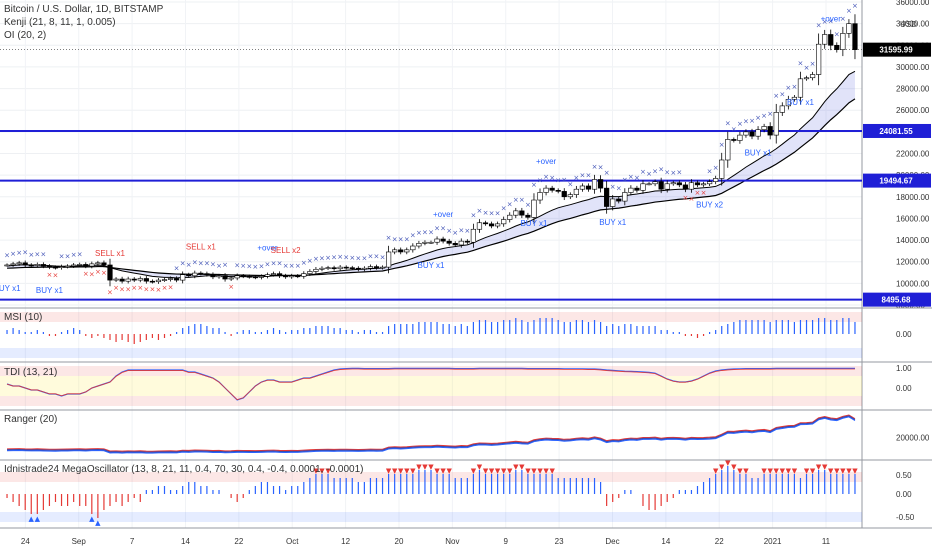 This screenshot has width=932, height=550. I want to click on ranger-upper-line, so click(431, 433).